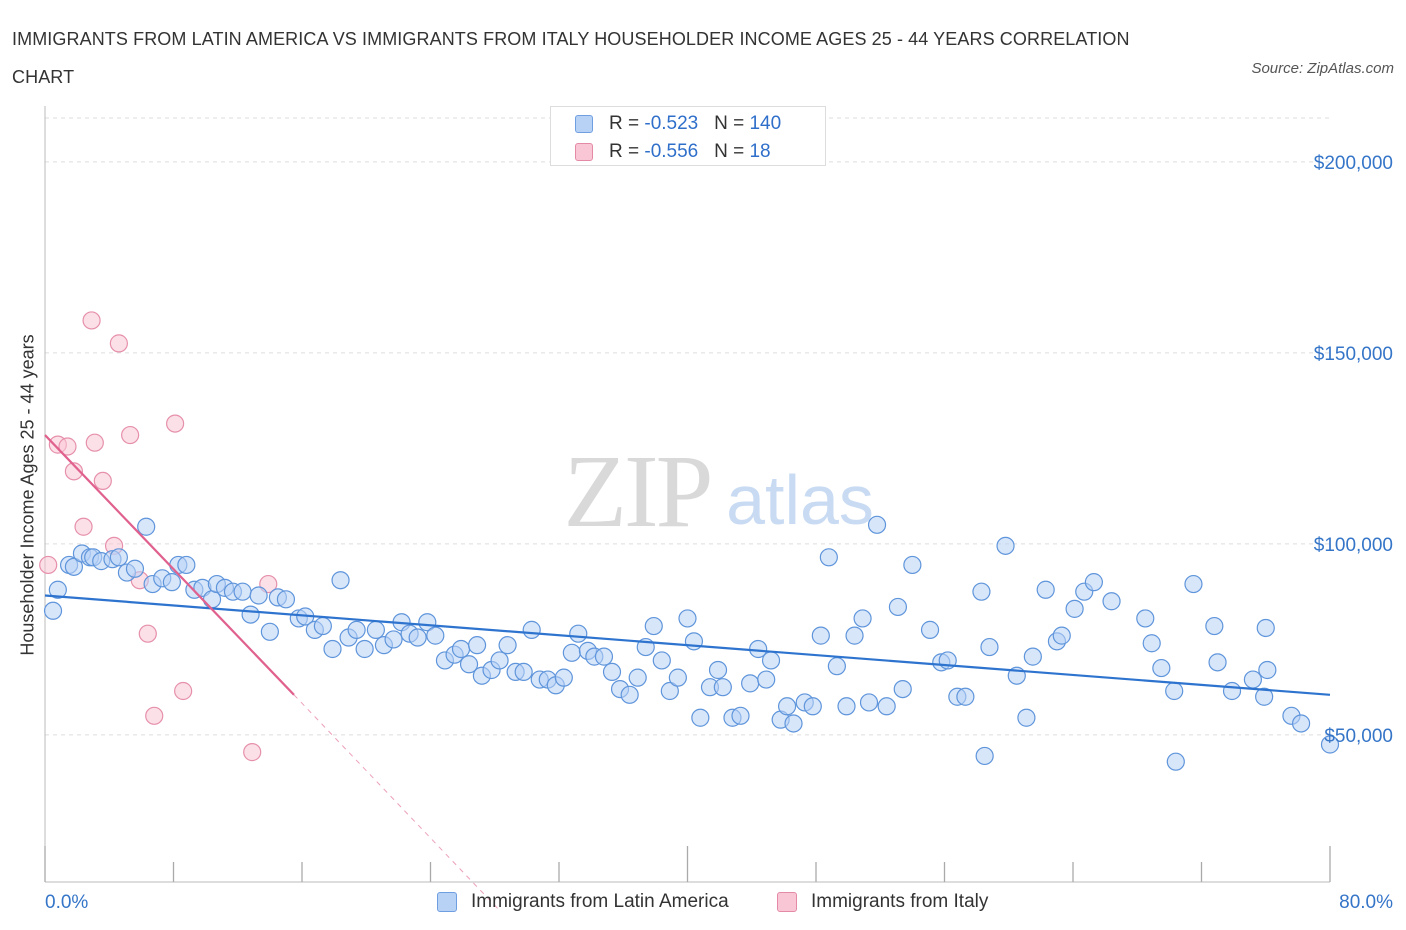 This screenshot has width=1406, height=930. I want to click on y-axis-label: Householder Income Ages 25 - 44 years, so click(27, 495).